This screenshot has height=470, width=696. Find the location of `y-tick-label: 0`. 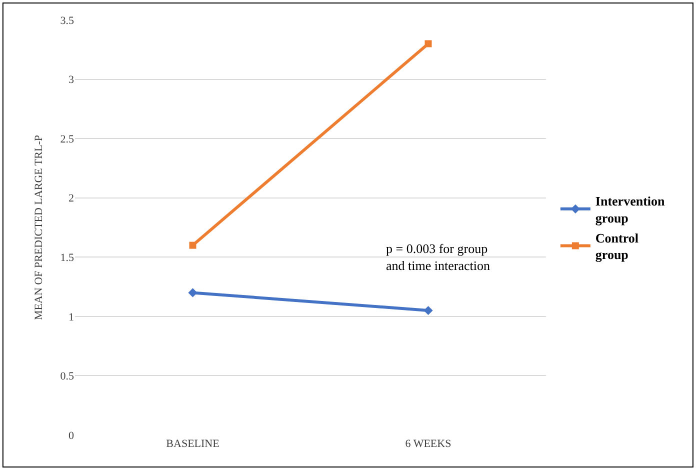

y-tick-label: 0 is located at coordinates (71, 436).